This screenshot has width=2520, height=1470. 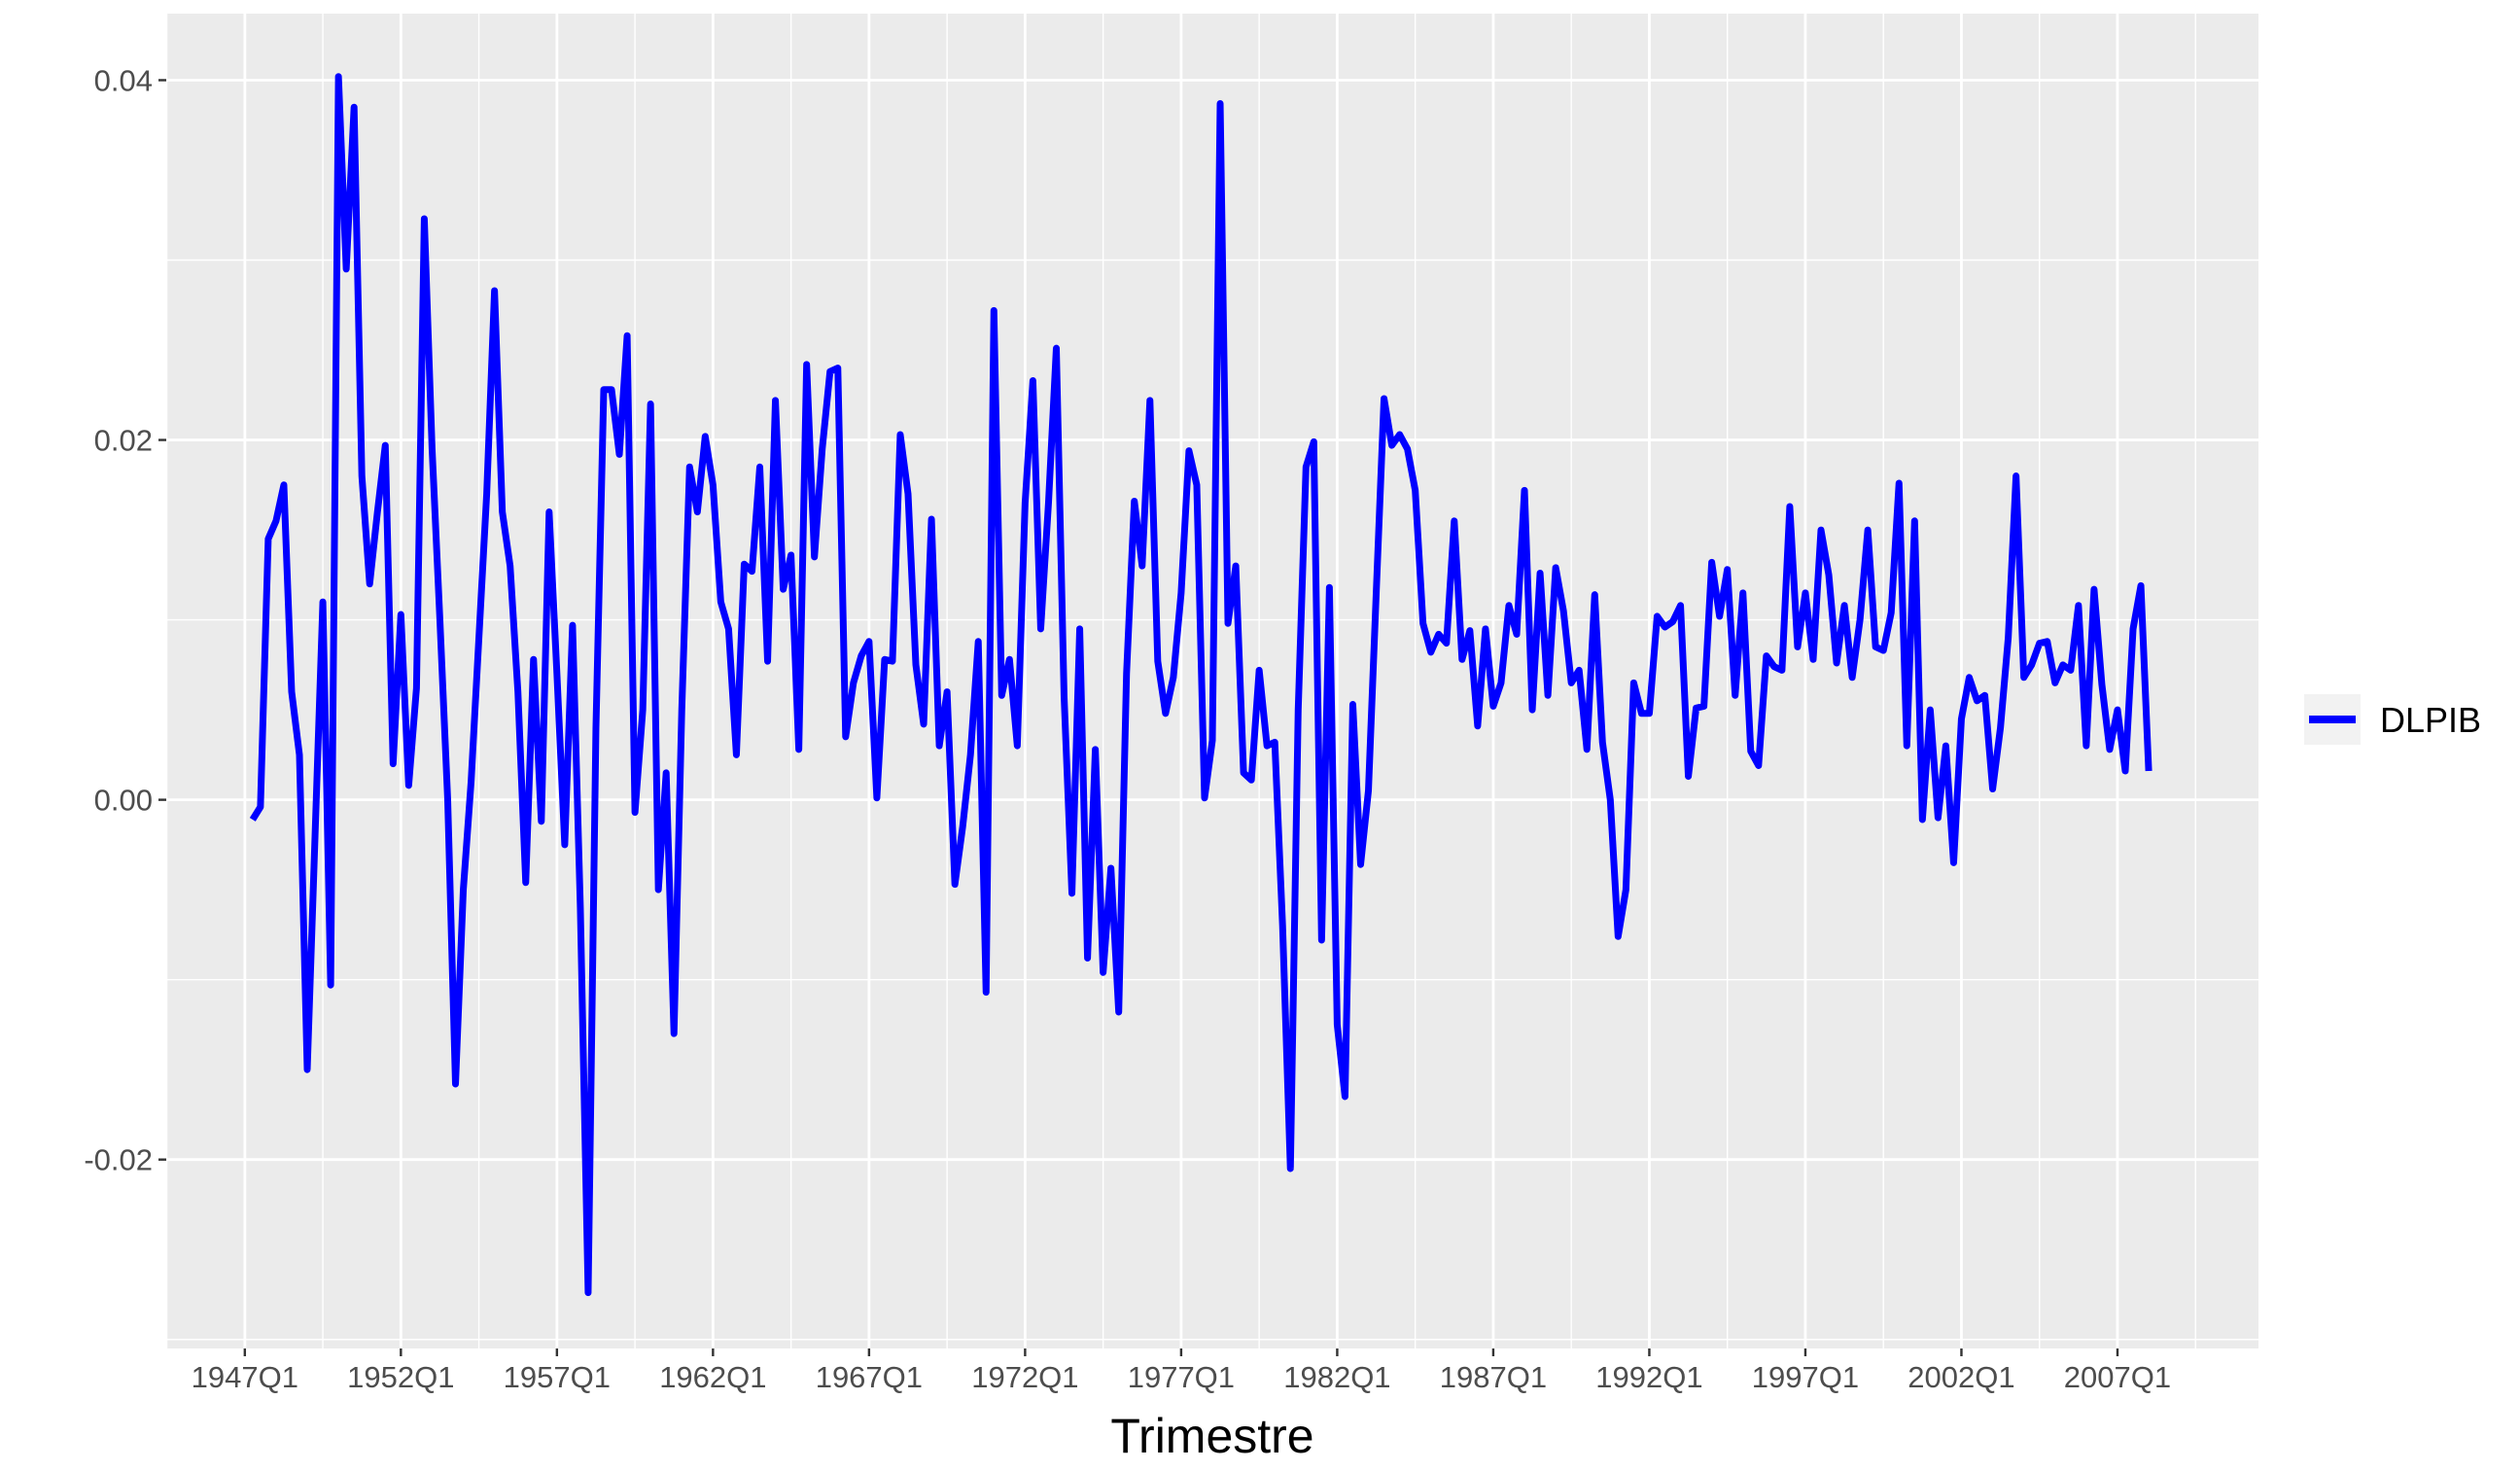 I want to click on x-tick-label: 1967Q1, so click(x=869, y=1377).